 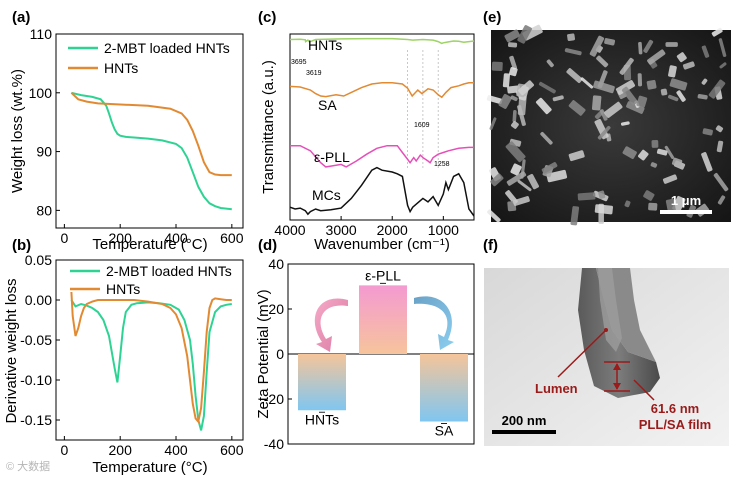 What do you see at coordinates (607, 125) in the screenshot?
I see `sem-platelets` at bounding box center [607, 125].